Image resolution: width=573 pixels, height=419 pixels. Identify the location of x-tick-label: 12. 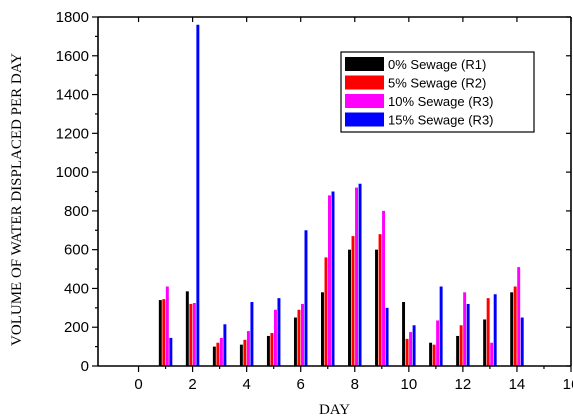
(463, 384).